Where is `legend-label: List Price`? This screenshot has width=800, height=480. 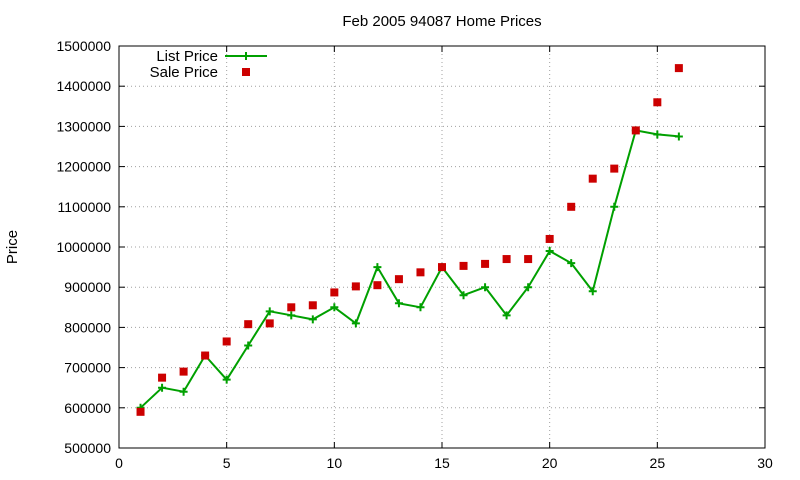
legend-label: List Price is located at coordinates (187, 56).